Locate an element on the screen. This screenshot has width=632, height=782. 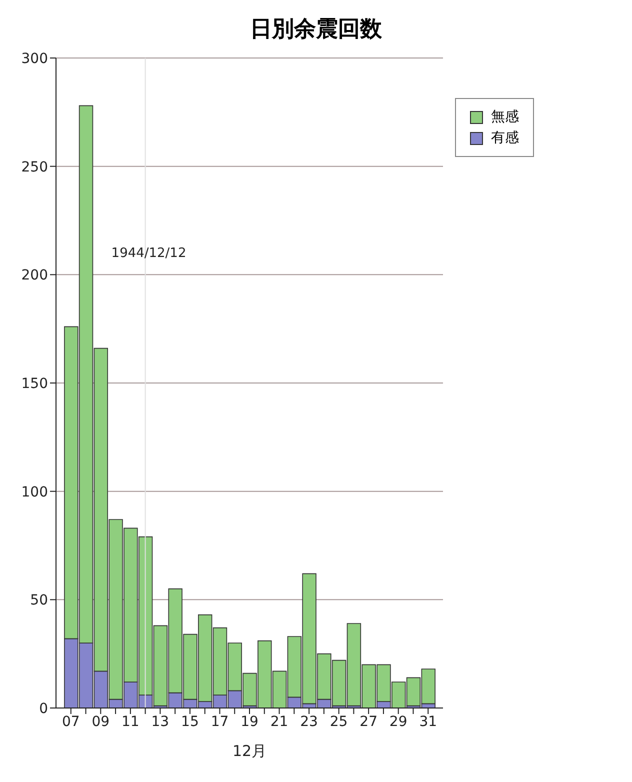
x-tick-label: 25 is located at coordinates (339, 722).